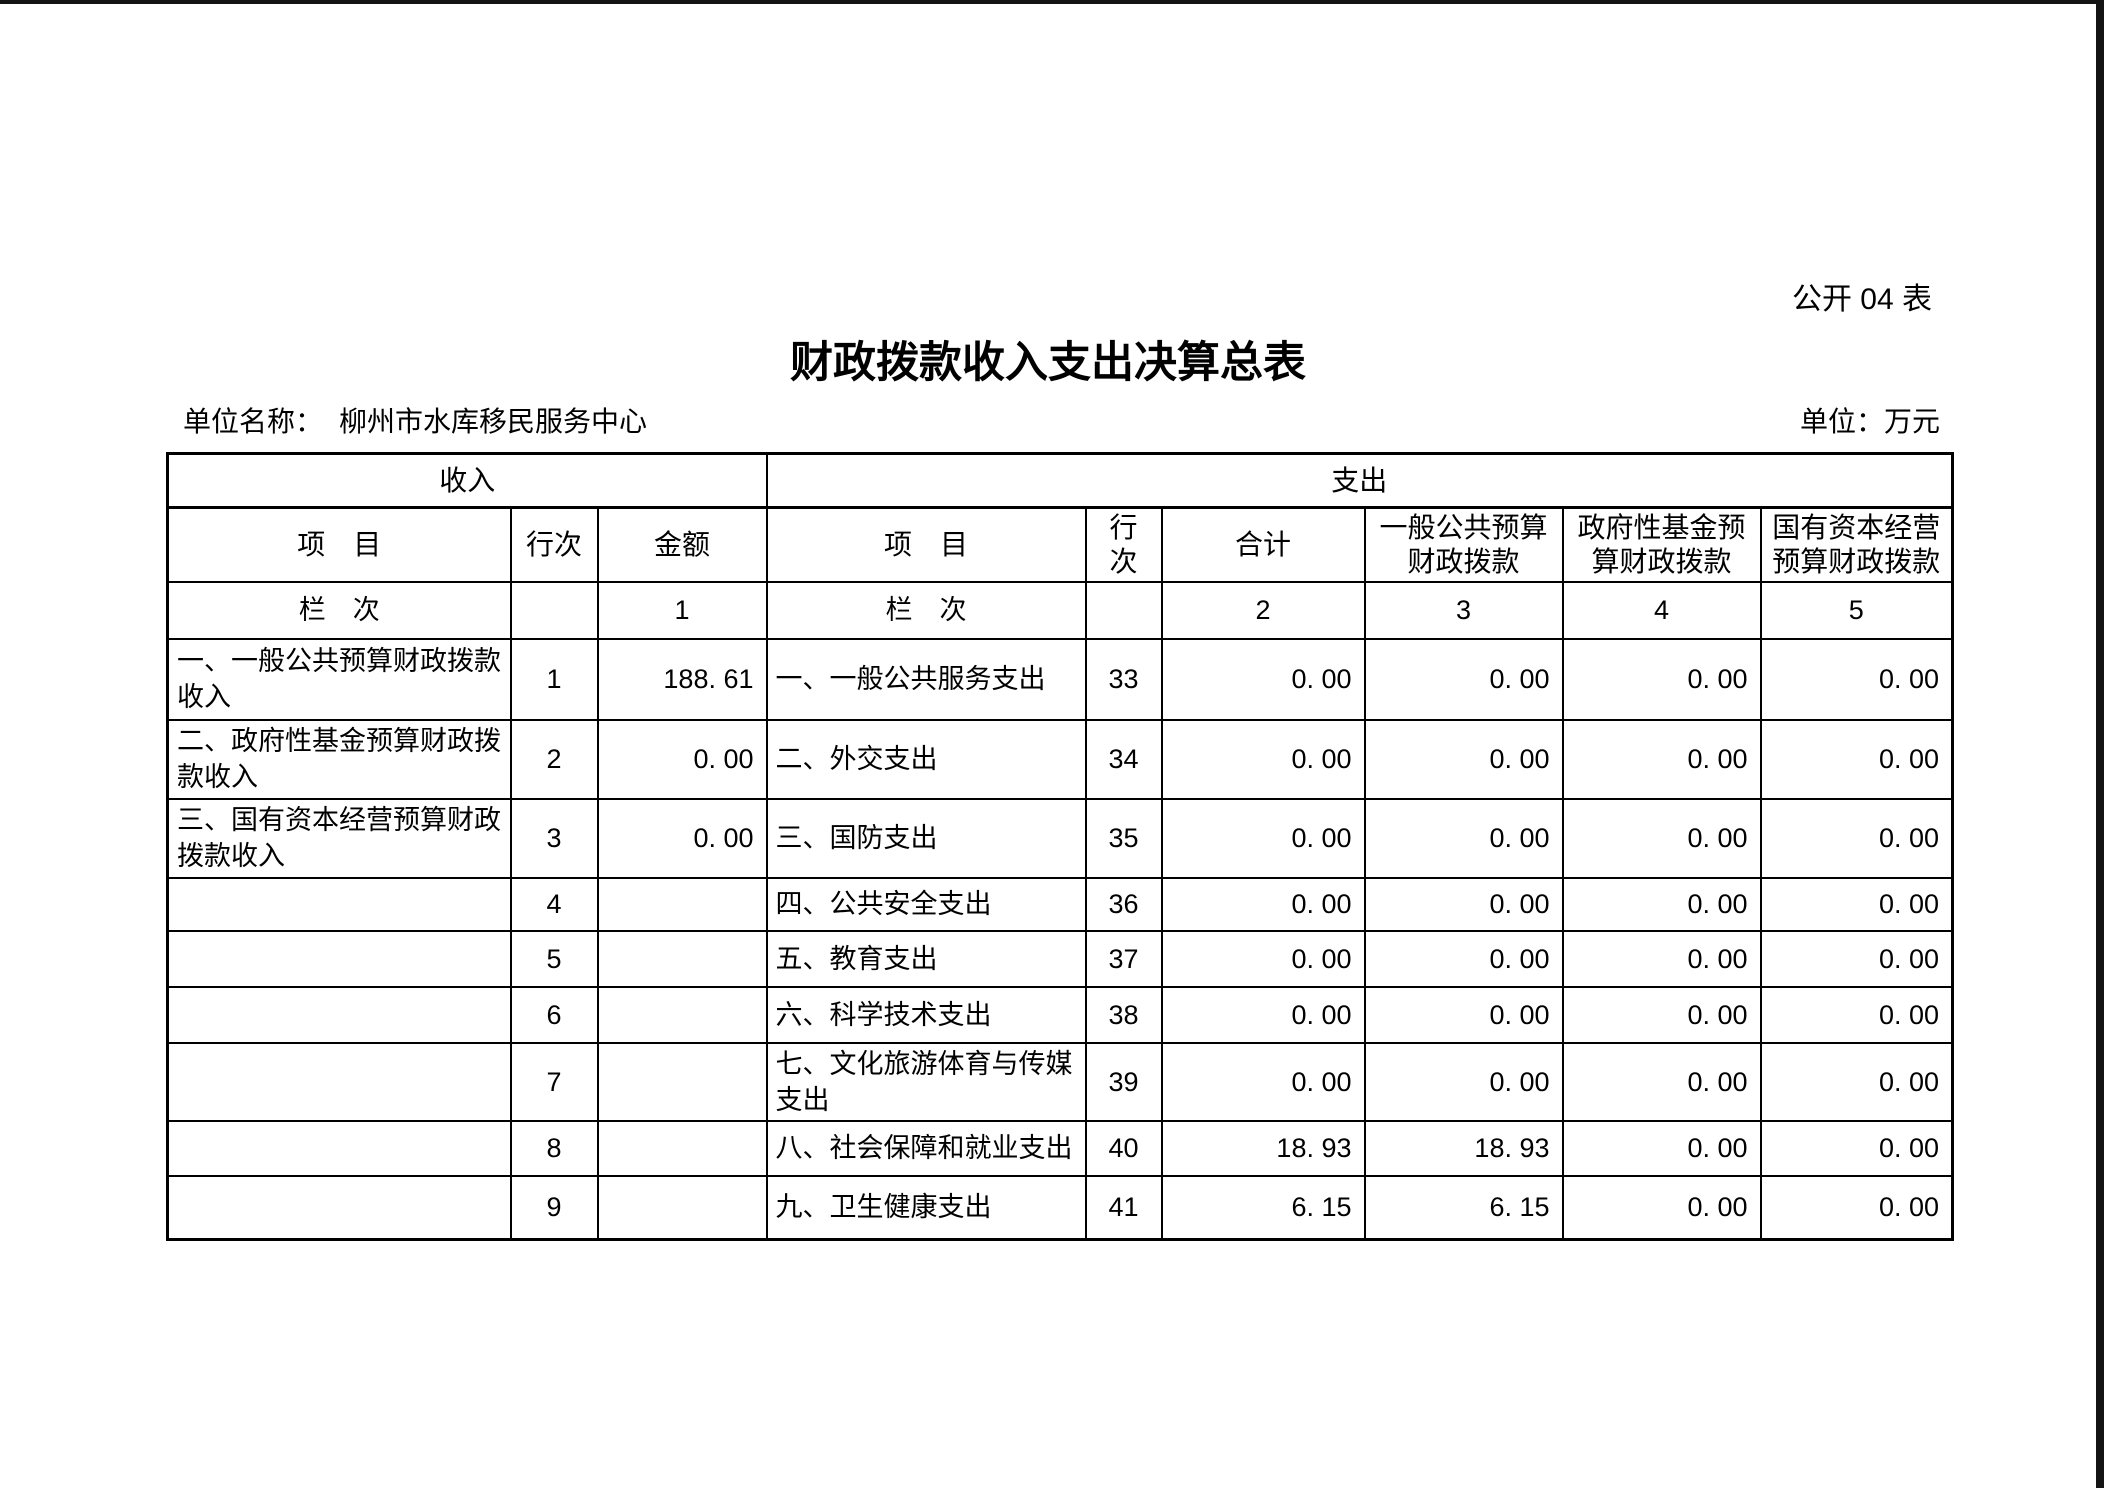 The image size is (2104, 1488). What do you see at coordinates (682, 679) in the screenshot?
I see `income-amount-cell: 188. 61` at bounding box center [682, 679].